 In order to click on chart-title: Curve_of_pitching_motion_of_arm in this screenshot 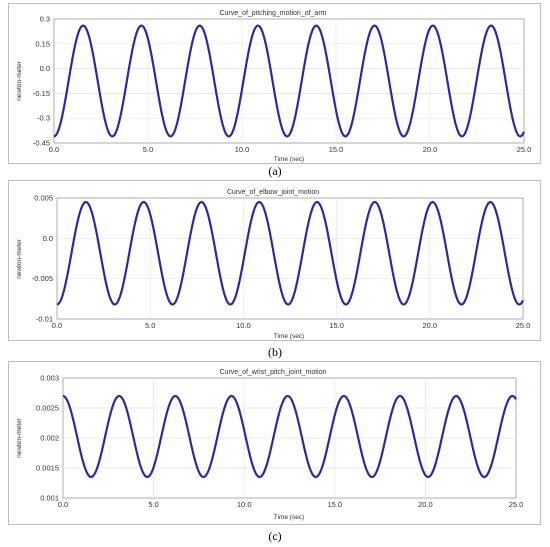, I will do `click(272, 13)`.